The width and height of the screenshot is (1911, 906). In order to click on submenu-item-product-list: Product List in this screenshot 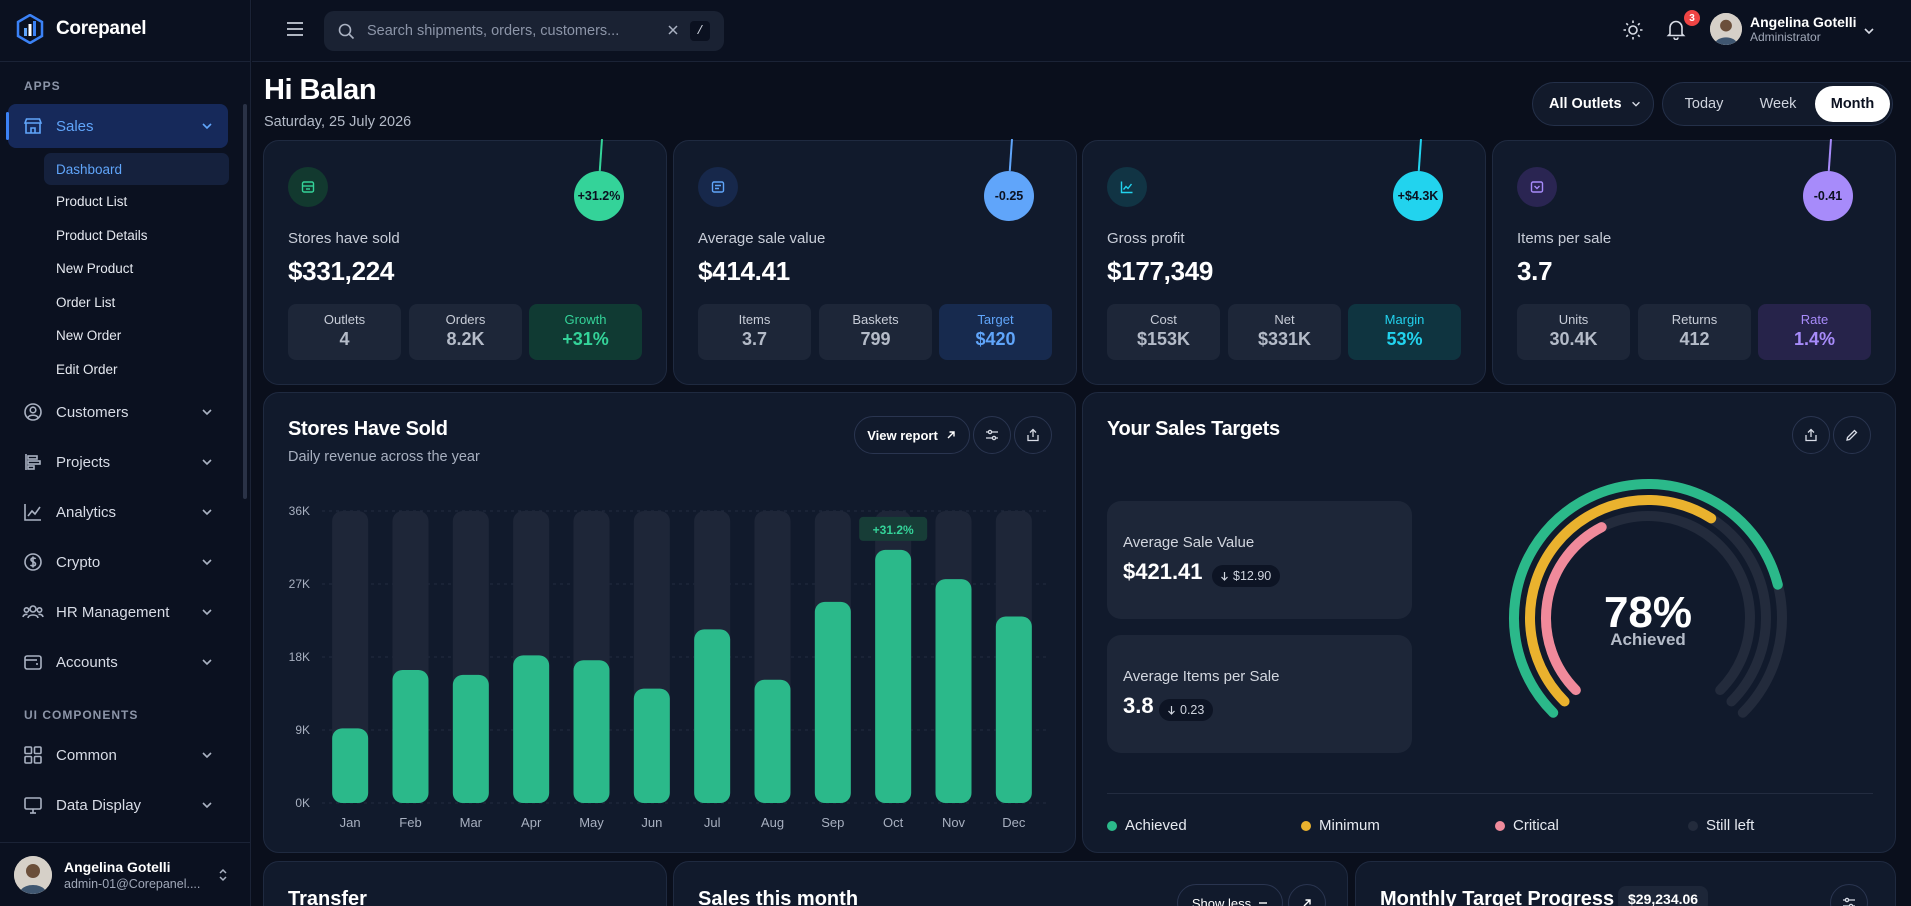, I will do `click(92, 202)`.